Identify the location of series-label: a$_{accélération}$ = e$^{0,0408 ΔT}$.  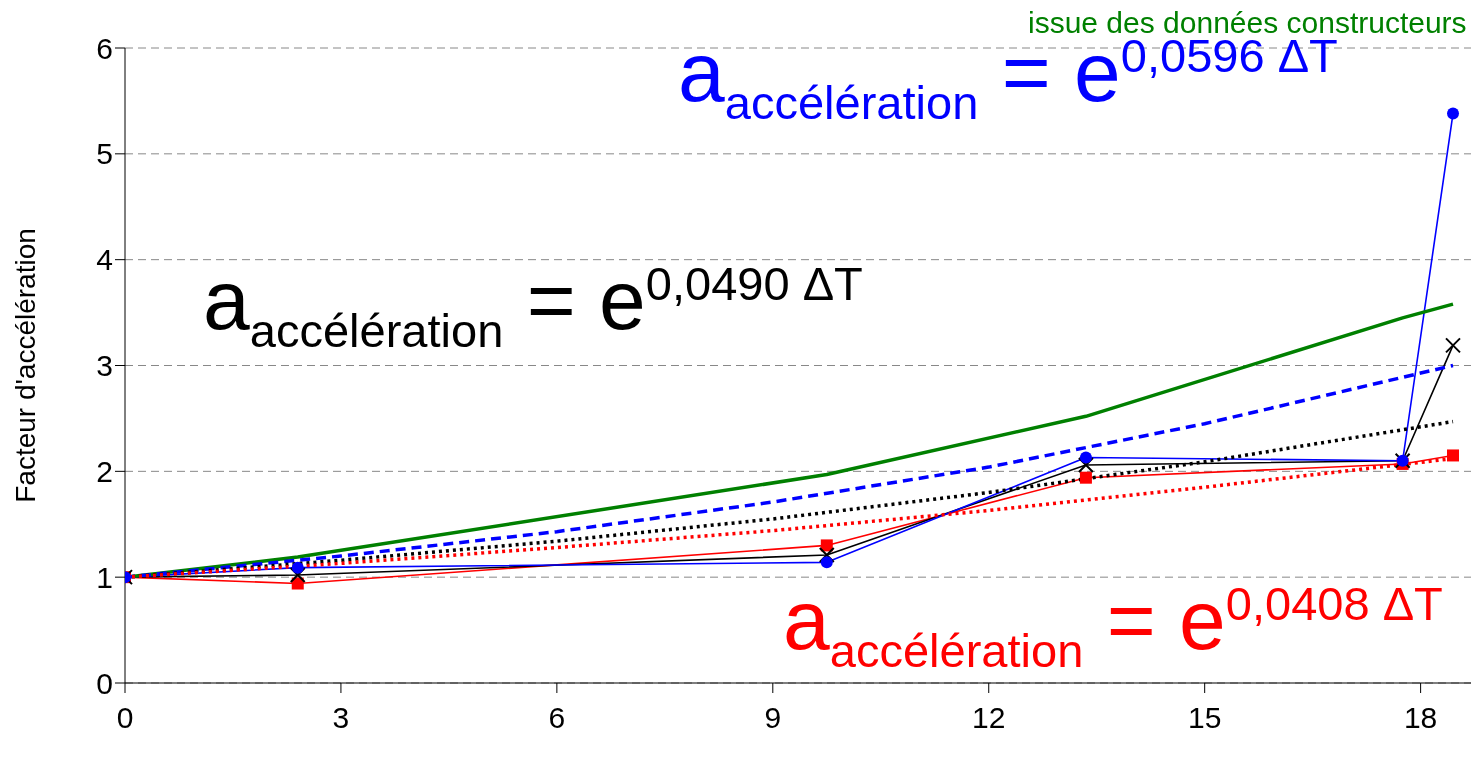
(1113, 625).